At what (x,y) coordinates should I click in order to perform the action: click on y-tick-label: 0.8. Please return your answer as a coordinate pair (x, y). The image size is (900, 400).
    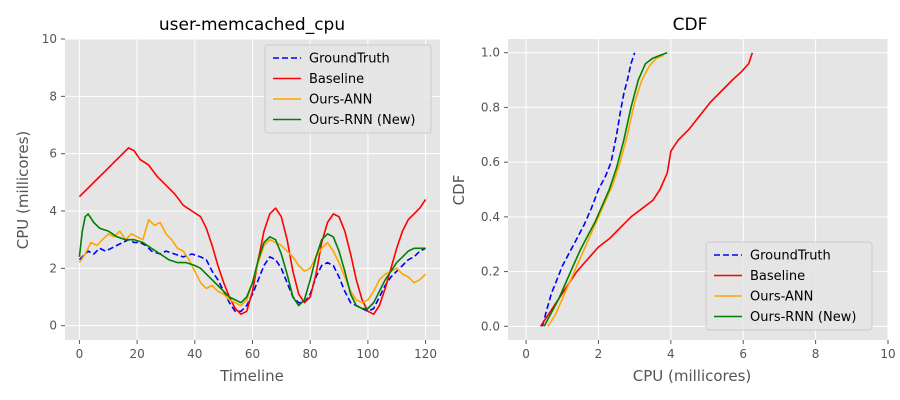
    Looking at the image, I should click on (490, 107).